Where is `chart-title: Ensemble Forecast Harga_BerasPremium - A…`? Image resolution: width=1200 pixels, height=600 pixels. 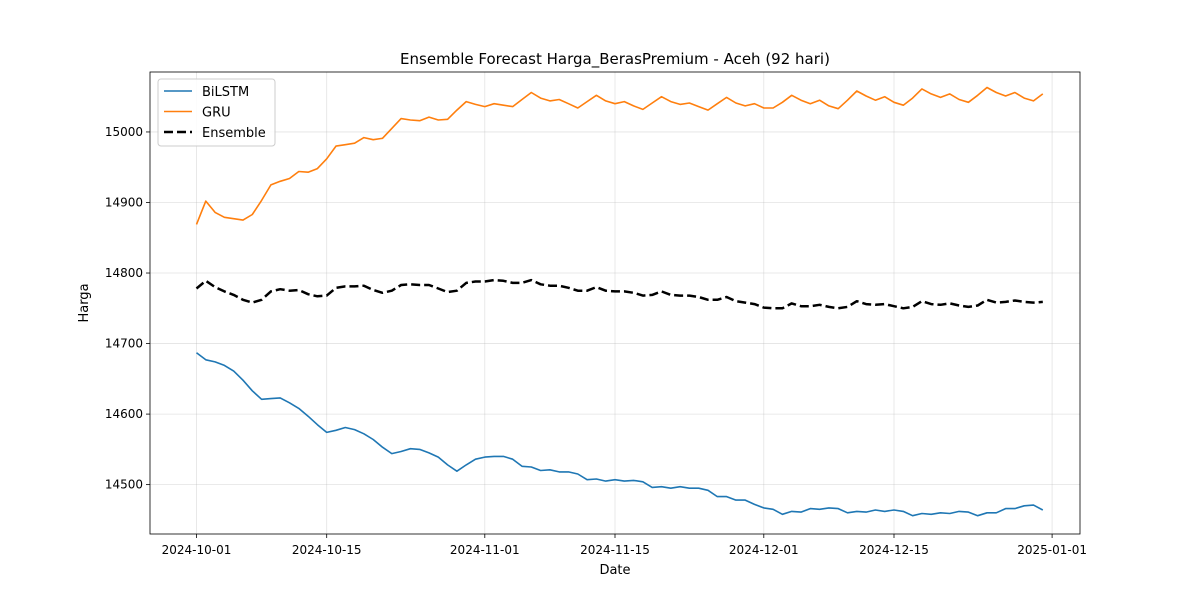
chart-title: Ensemble Forecast Harga_BerasPremium - A… is located at coordinates (615, 59).